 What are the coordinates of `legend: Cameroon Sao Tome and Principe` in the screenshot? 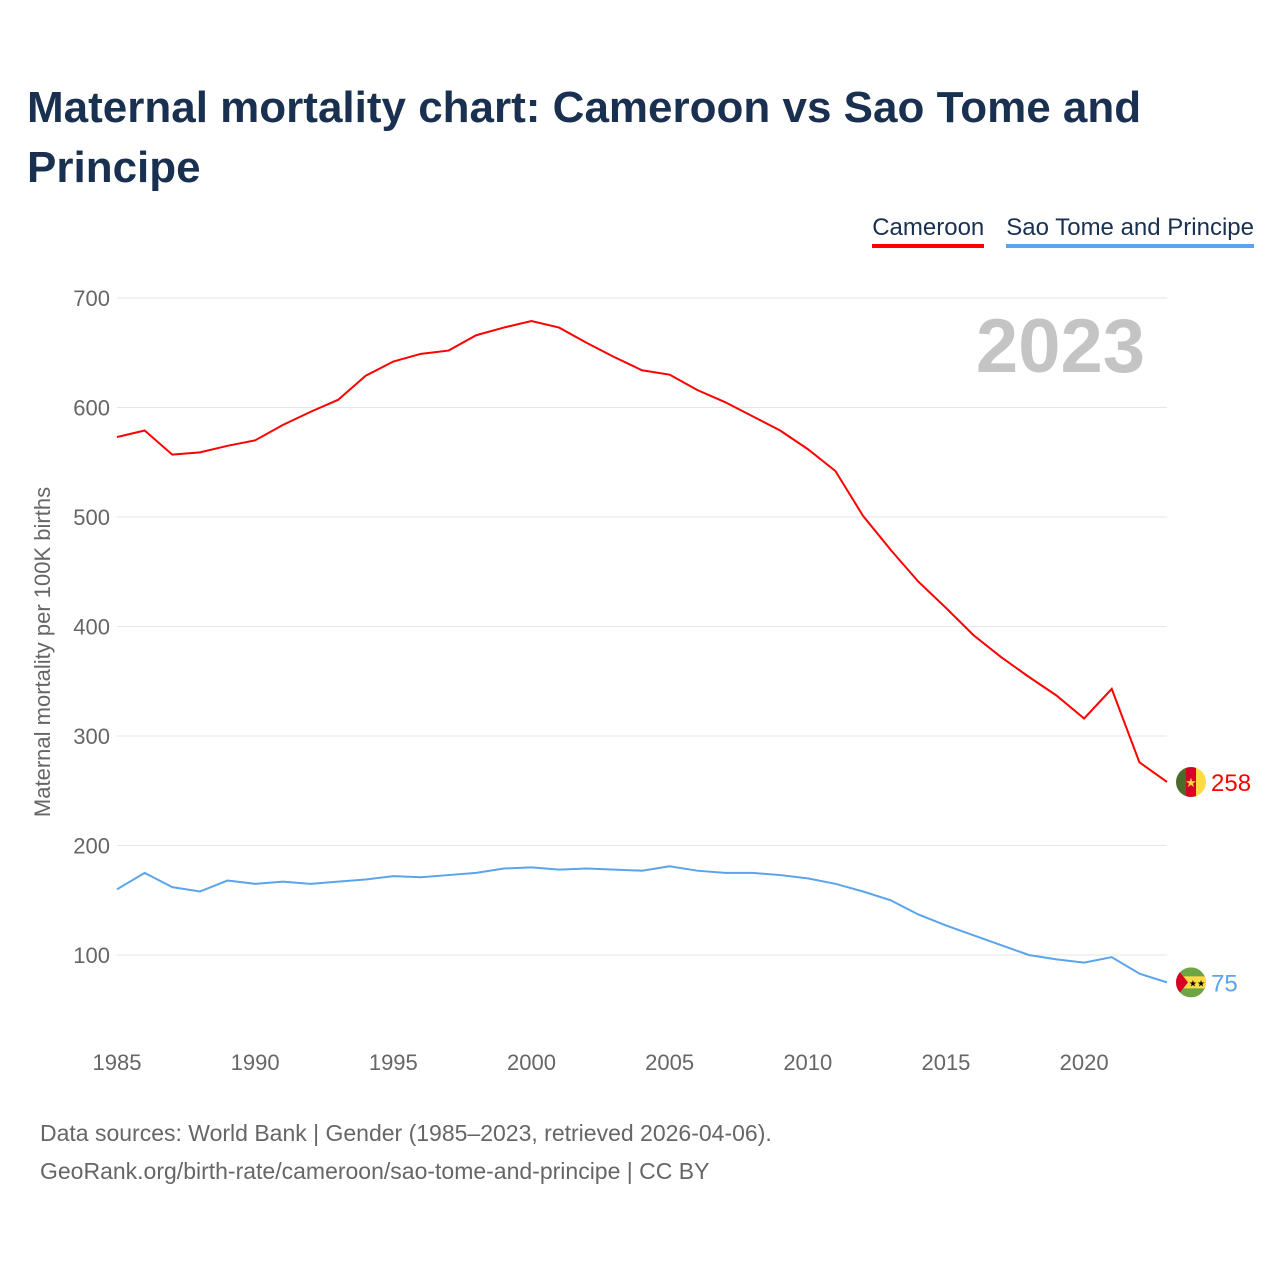 It's located at (1063, 231).